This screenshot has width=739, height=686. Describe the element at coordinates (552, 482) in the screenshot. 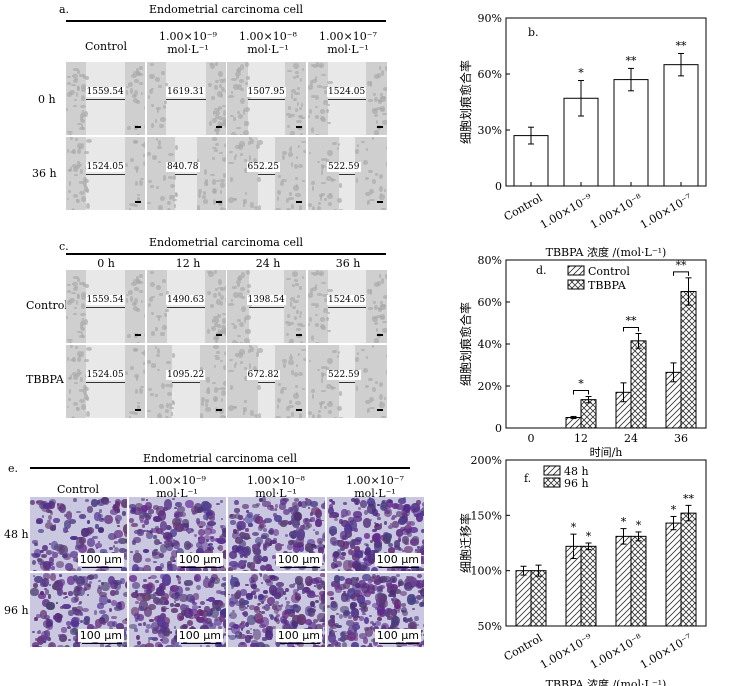

I see `legend-swatch` at that location.